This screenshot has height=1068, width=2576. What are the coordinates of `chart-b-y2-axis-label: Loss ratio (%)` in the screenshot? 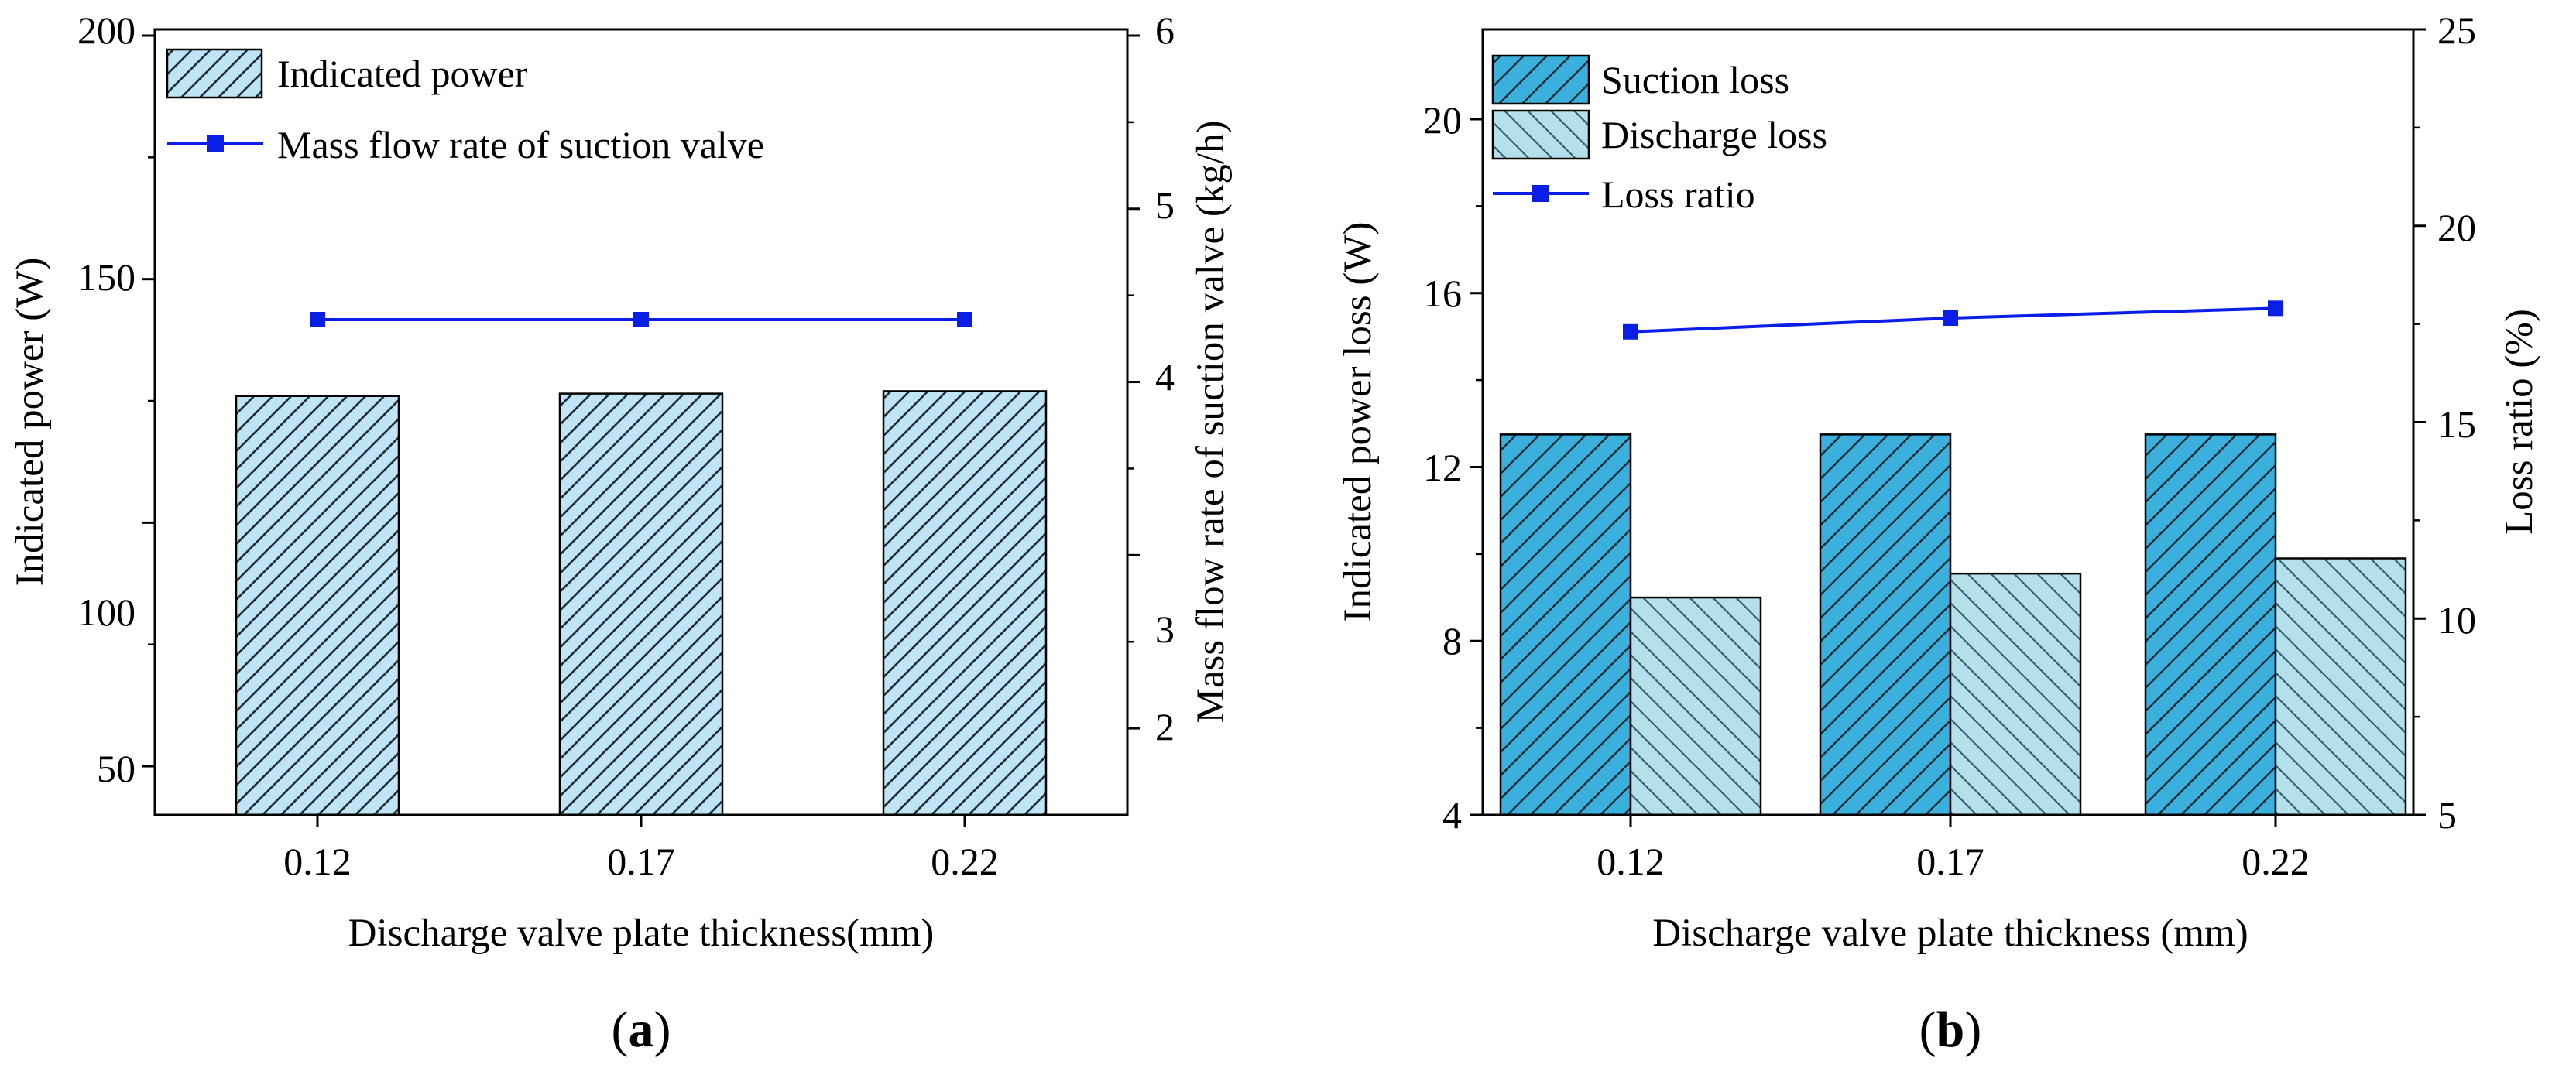 It's located at (2519, 422).